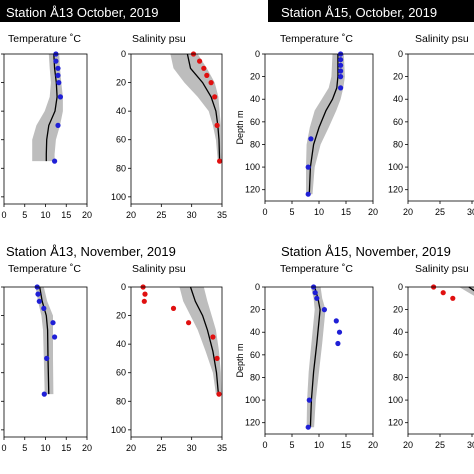  What do you see at coordinates (366, 251) in the screenshot?
I see `station-title: Station Å15, November, 2019` at bounding box center [366, 251].